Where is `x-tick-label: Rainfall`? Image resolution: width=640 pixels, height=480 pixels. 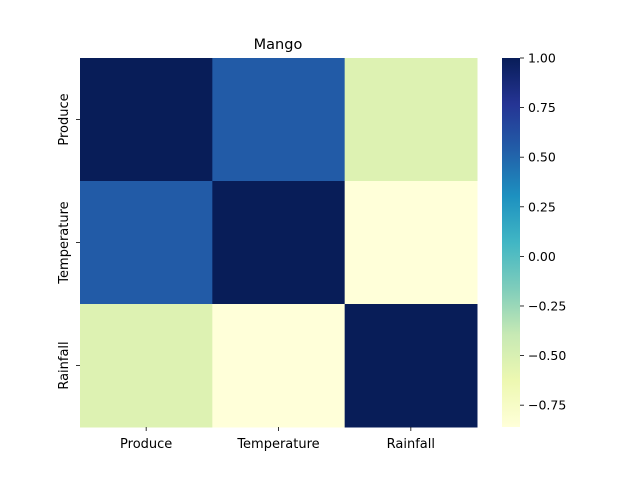
x-tick-label: Rainfall is located at coordinates (411, 444).